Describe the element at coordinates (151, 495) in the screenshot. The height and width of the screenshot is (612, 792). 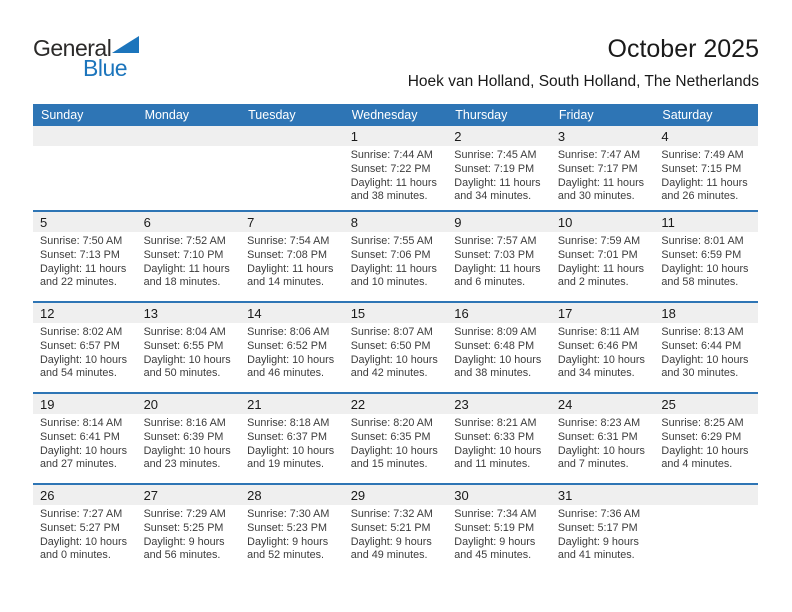
I see `day-number: 27` at that location.